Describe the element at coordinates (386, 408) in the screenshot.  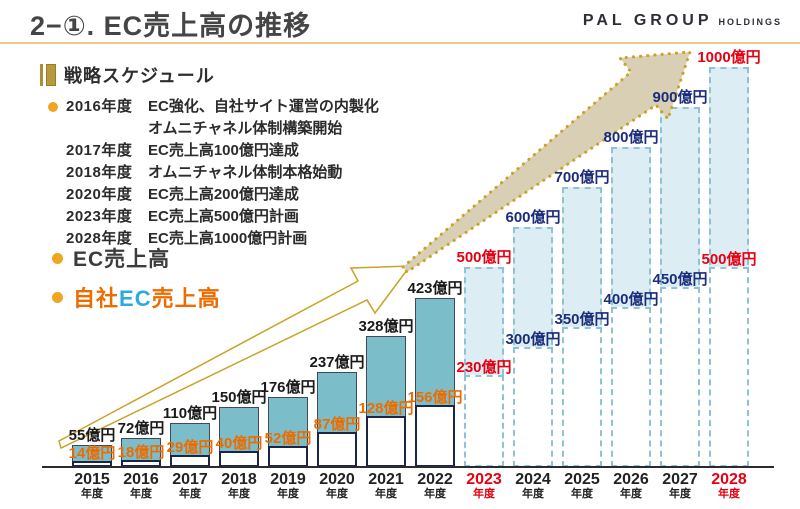
I see `label-own-2021: 128億円` at that location.